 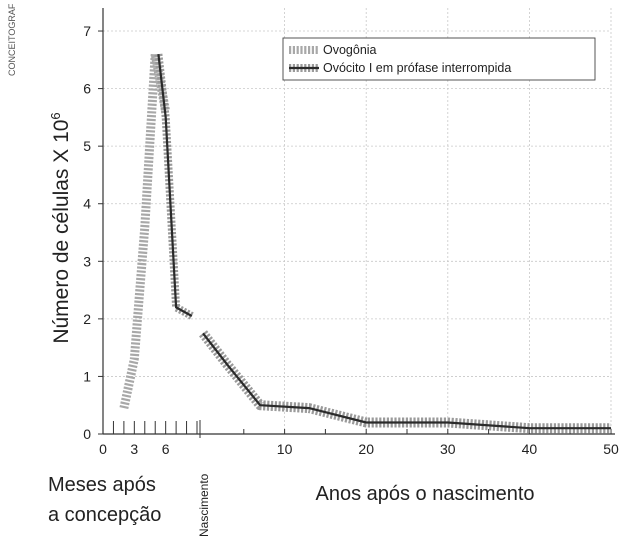 What do you see at coordinates (61, 232) in the screenshot?
I see `y-axis-title-main: Número de células X 10` at bounding box center [61, 232].